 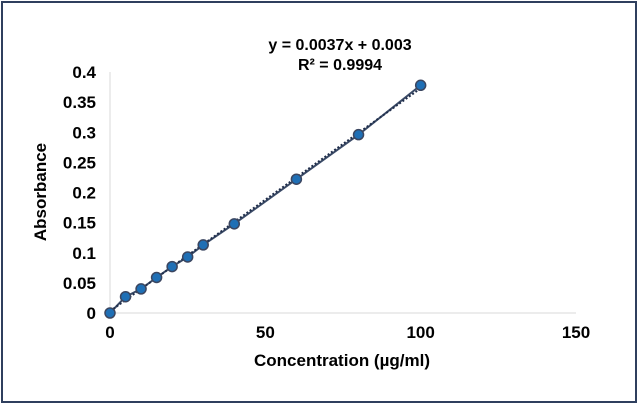 I want to click on r-squared-label: R² = 0.9994, so click(x=340, y=65).